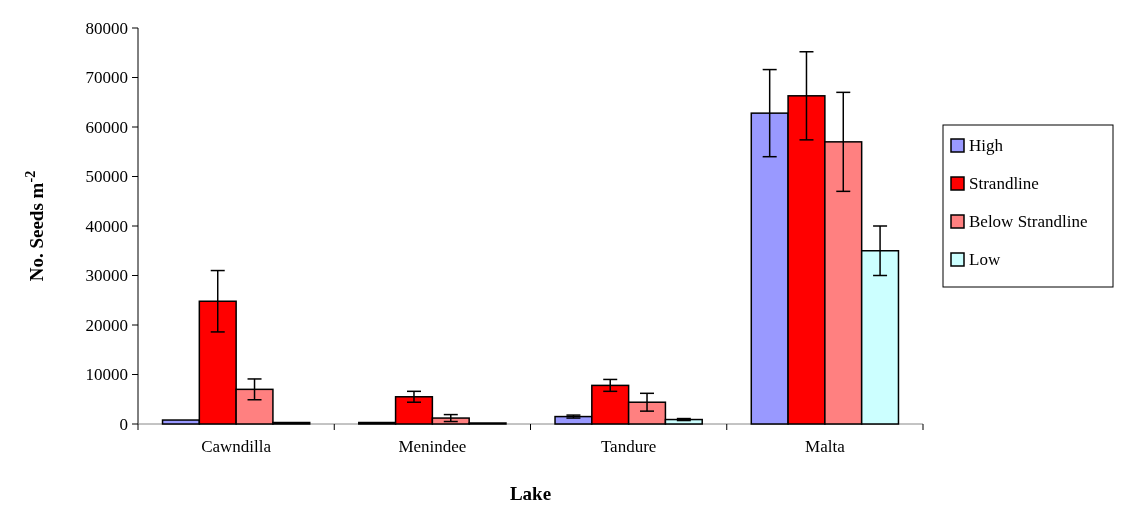  I want to click on y-tick-label: 0, so click(123, 424).